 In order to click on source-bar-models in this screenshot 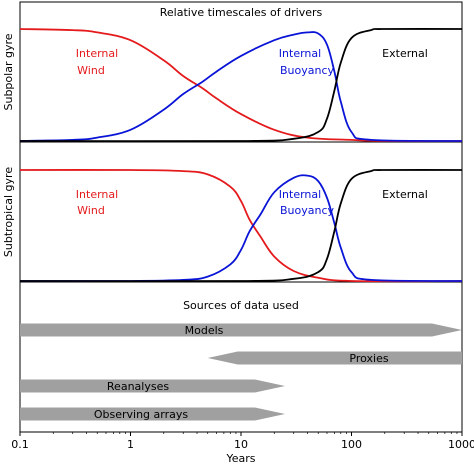, I will do `click(241, 330)`.